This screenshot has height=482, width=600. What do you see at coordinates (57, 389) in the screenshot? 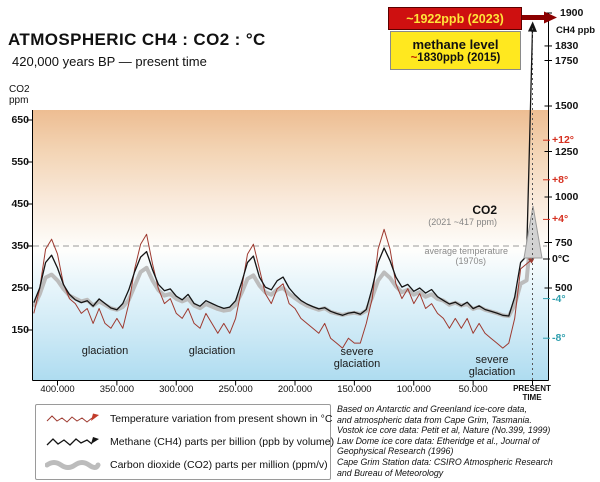
I see `x-axis-tick-label: 400.000` at bounding box center [57, 389].